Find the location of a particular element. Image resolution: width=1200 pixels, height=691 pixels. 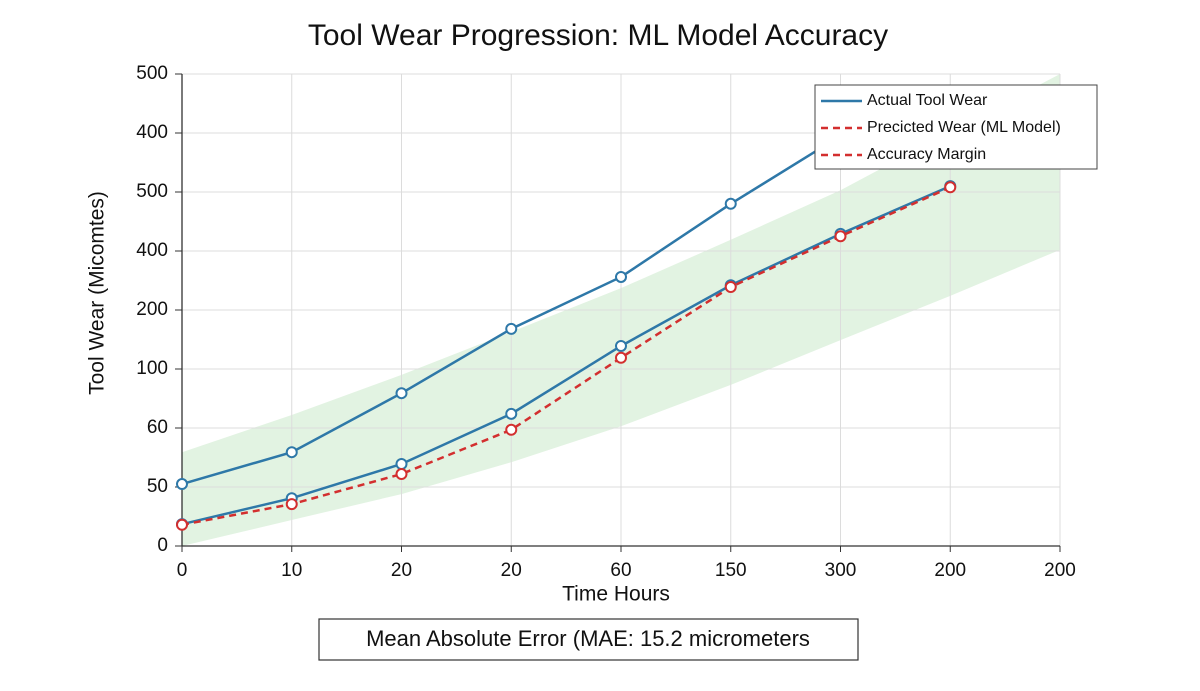

y-tick-label: 0 is located at coordinates (162, 545).